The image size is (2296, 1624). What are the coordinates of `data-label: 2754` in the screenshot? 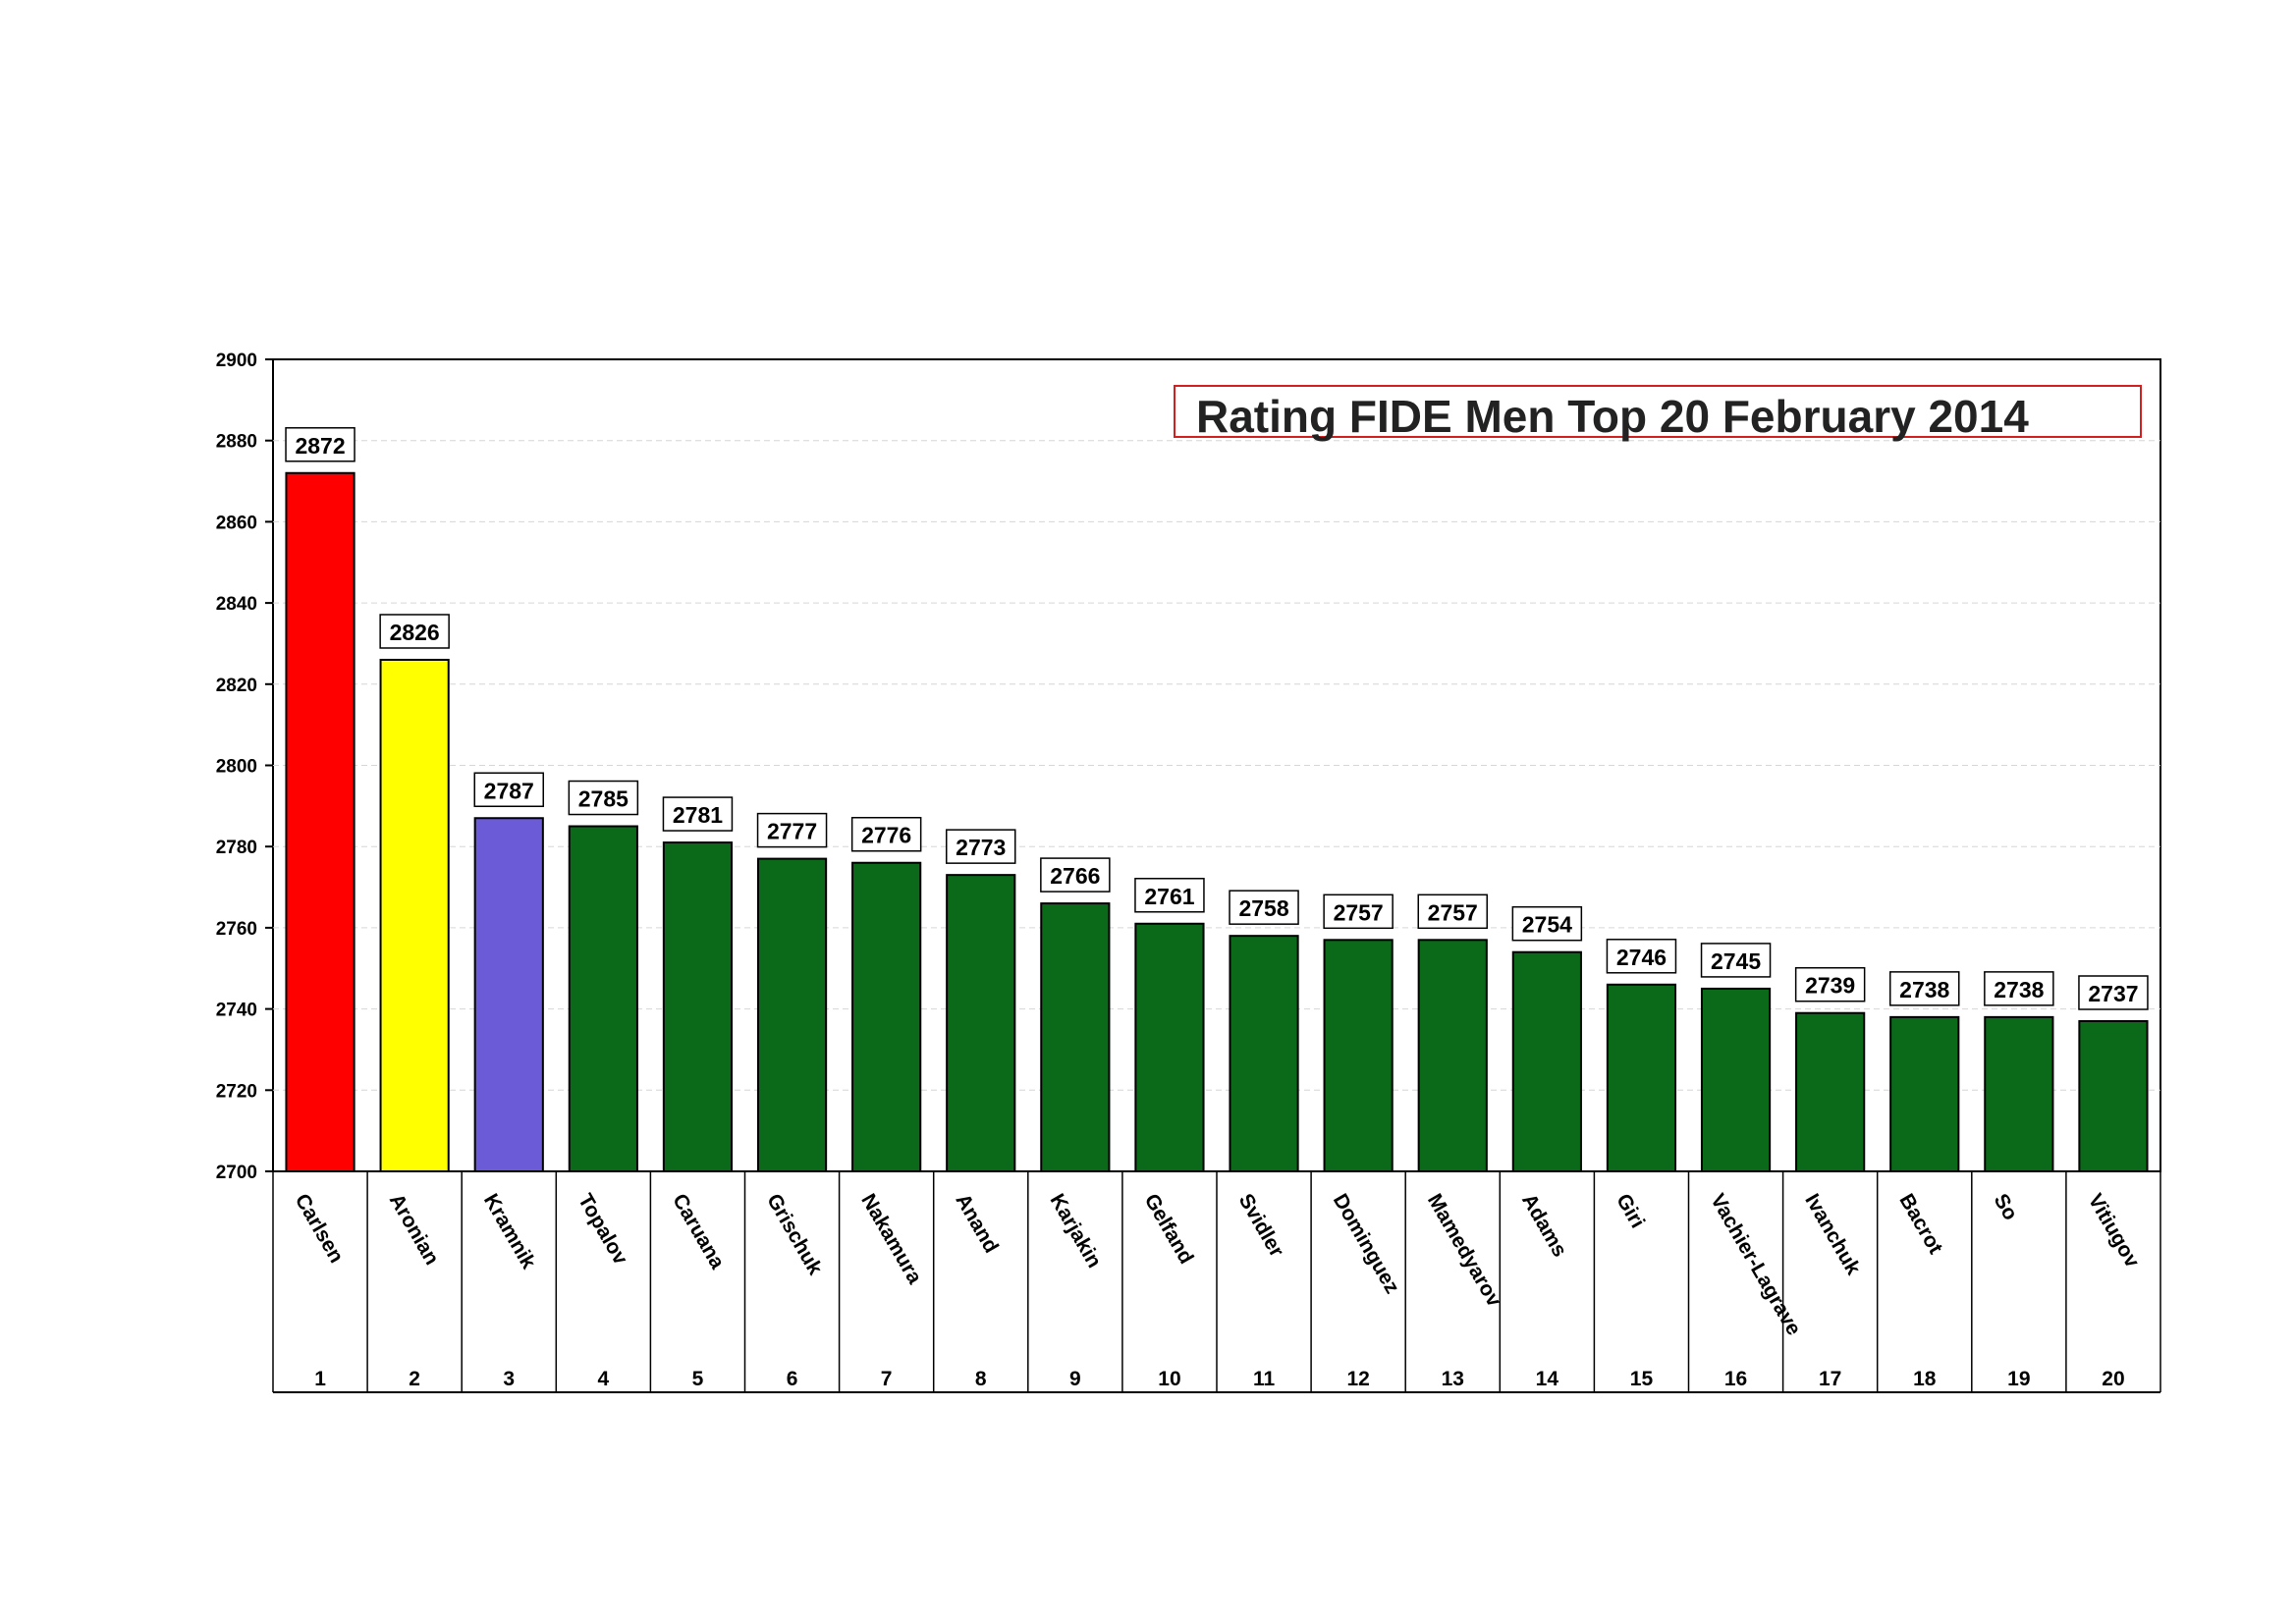 It's located at (1547, 925).